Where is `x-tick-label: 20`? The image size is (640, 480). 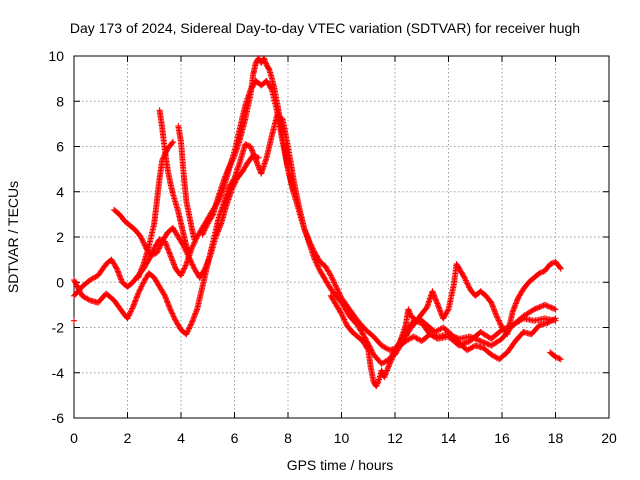 x-tick-label: 20 is located at coordinates (609, 438).